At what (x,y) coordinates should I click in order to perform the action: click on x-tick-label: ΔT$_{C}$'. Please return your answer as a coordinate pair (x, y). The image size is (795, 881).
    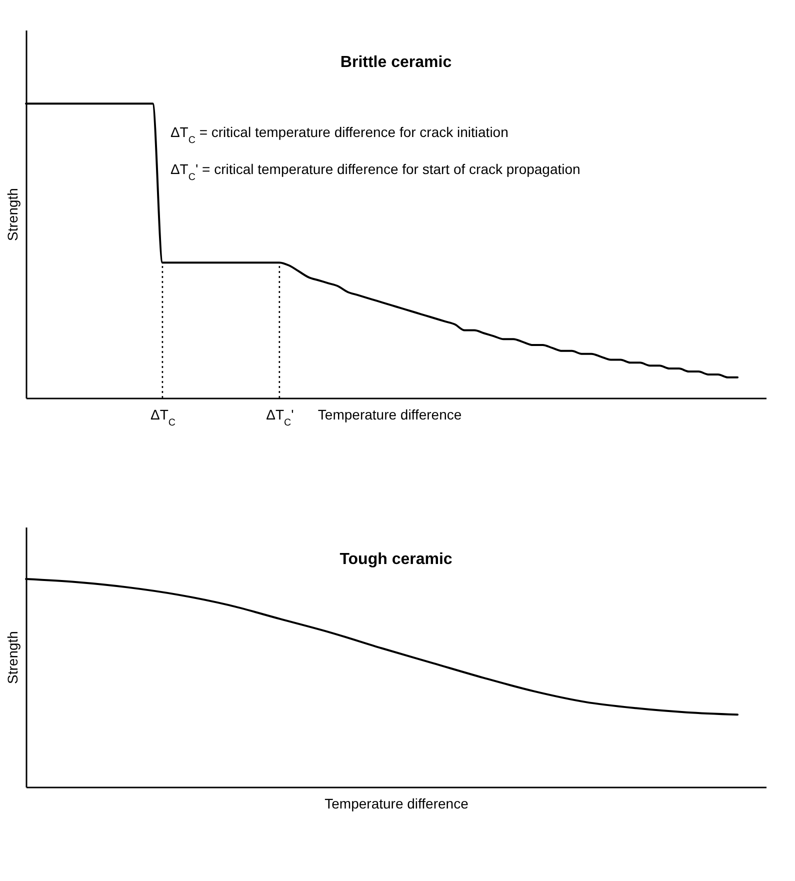
    Looking at the image, I should click on (280, 417).